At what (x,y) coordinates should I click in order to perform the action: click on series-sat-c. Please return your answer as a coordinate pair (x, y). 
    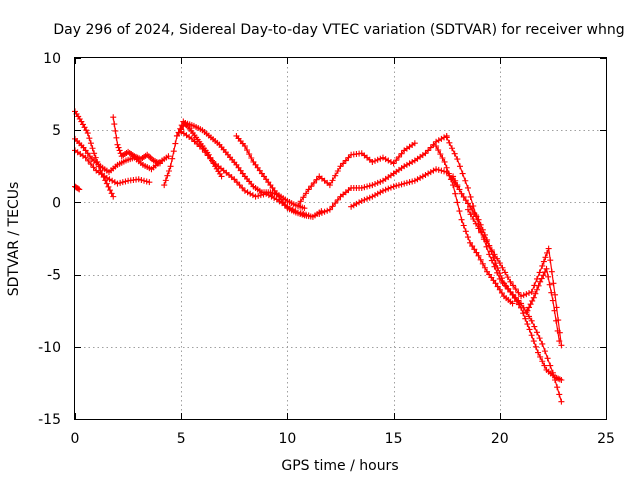
    Looking at the image, I should click on (112, 167).